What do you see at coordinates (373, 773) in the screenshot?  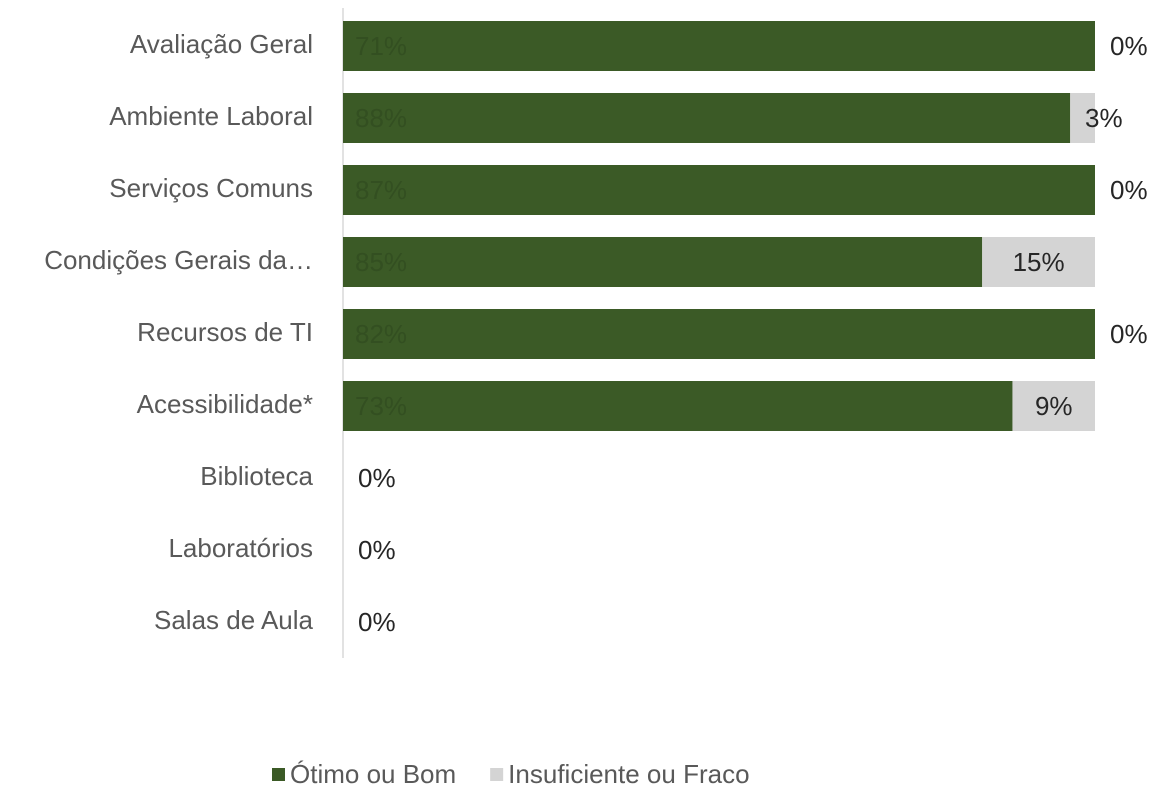 I see `legend-label: Ótimo ou Bom` at bounding box center [373, 773].